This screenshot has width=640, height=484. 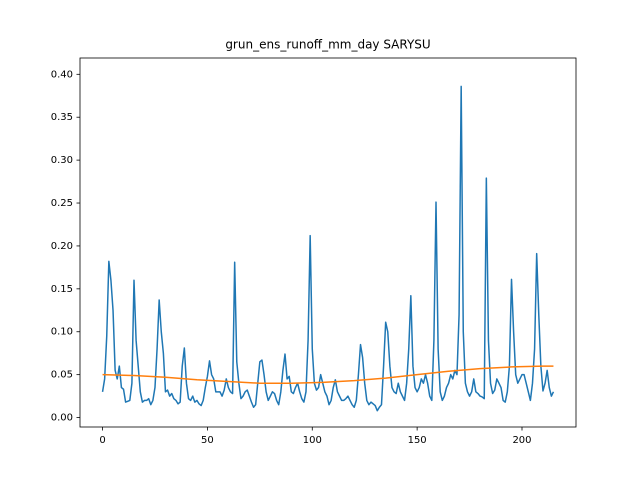 What do you see at coordinates (62, 246) in the screenshot?
I see `y-tick-label: 0.20` at bounding box center [62, 246].